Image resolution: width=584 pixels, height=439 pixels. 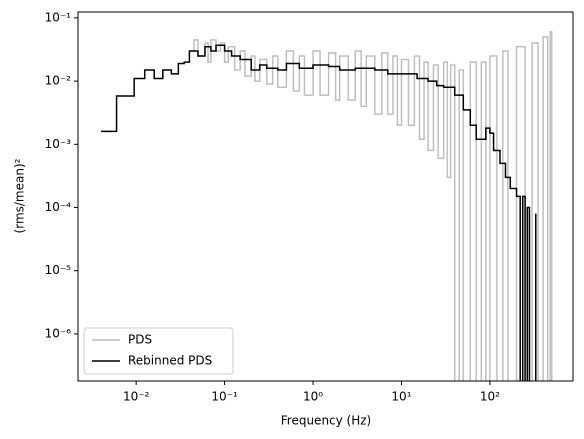 What do you see at coordinates (170, 361) in the screenshot?
I see `legend-label: Rebinned PDS` at bounding box center [170, 361].